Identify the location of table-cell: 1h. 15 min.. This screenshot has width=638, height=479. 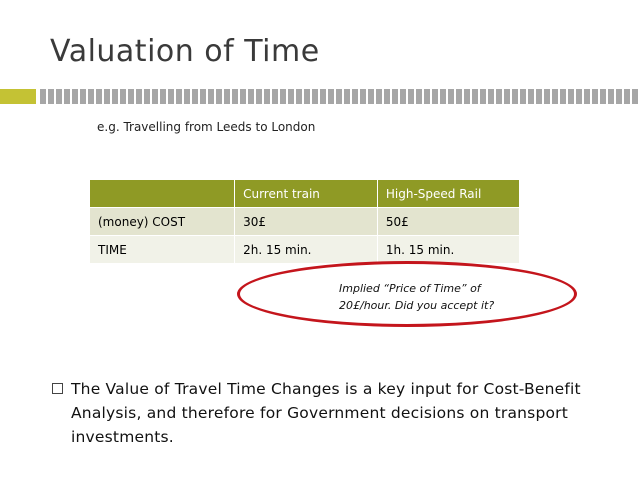
(449, 249).